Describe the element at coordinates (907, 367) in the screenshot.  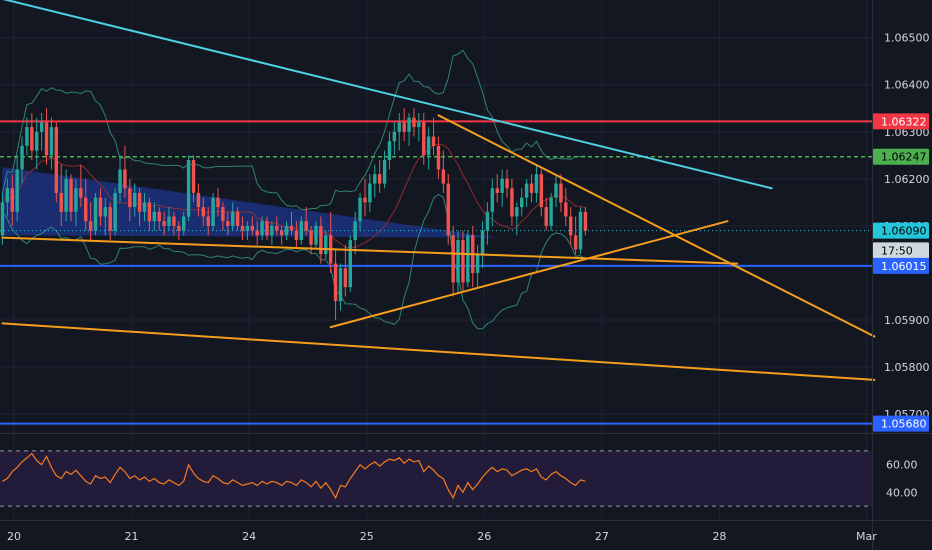
I see `price-tick-label: 1.05800` at that location.